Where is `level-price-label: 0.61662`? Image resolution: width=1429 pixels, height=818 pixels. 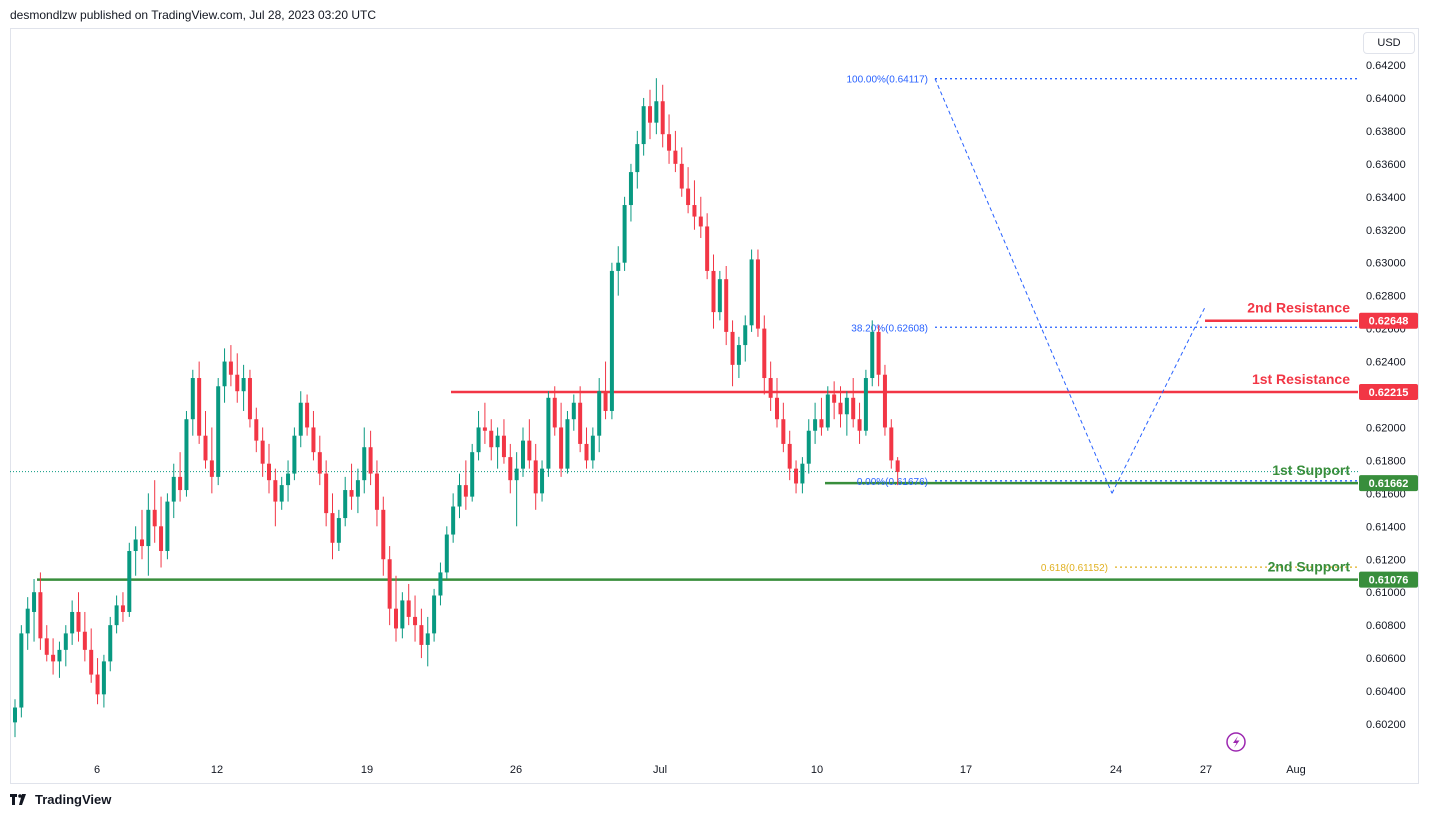
level-price-label: 0.61662 is located at coordinates (1389, 484).